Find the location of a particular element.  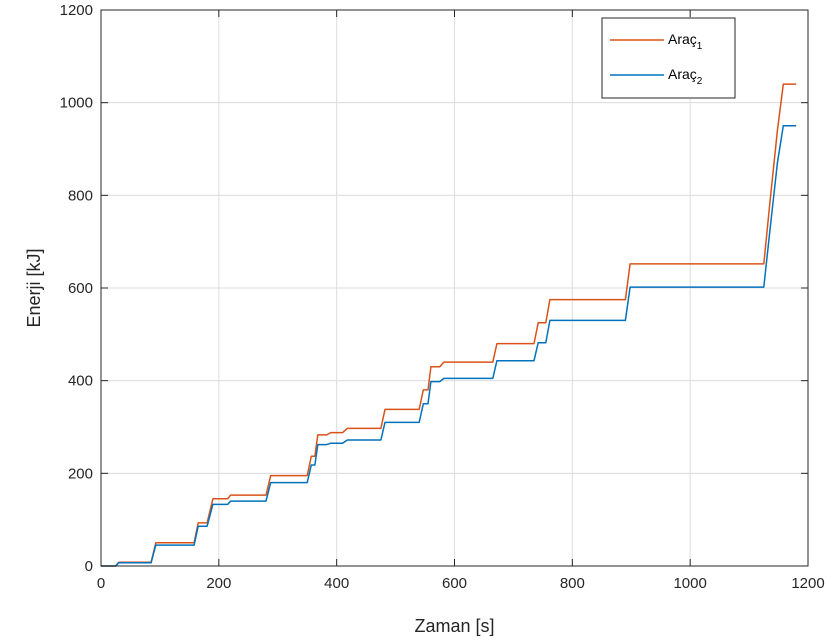

x-tick-label: 800 is located at coordinates (572, 583).